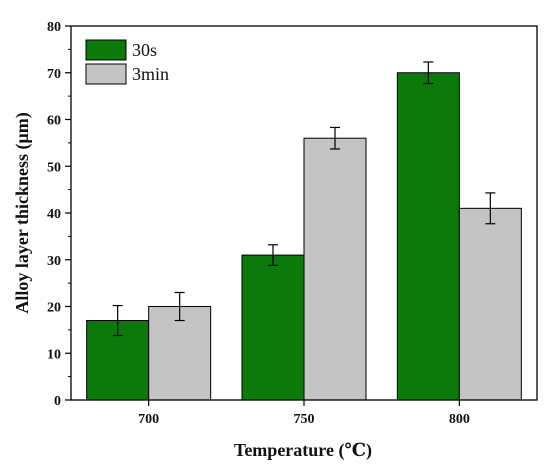  Describe the element at coordinates (148, 419) in the screenshot. I see `x-tick-label: 700` at that location.